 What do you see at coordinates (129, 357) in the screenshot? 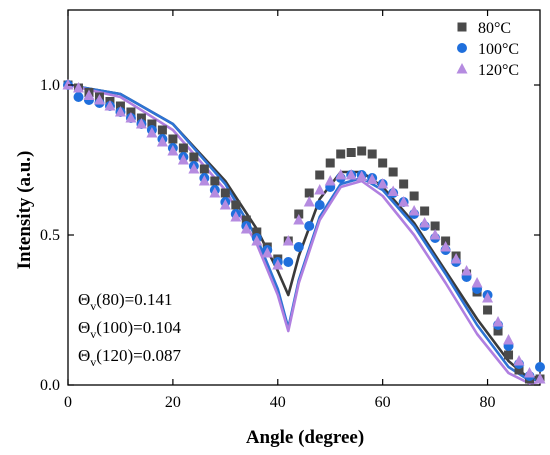
I see `fit-parameter-label: Θv(120)=0.087` at bounding box center [129, 357].